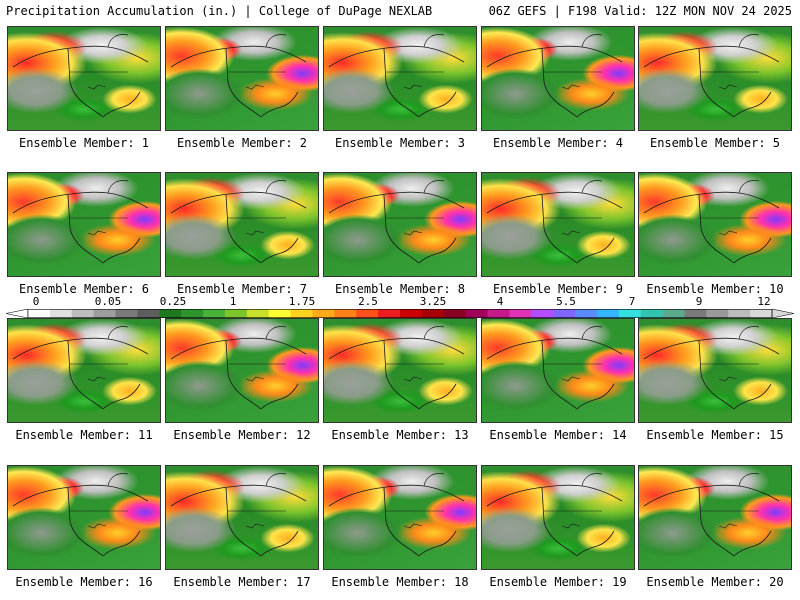  What do you see at coordinates (84, 88) in the screenshot?
I see `ensemble-panel: Ensemble Member: 1` at bounding box center [84, 88].